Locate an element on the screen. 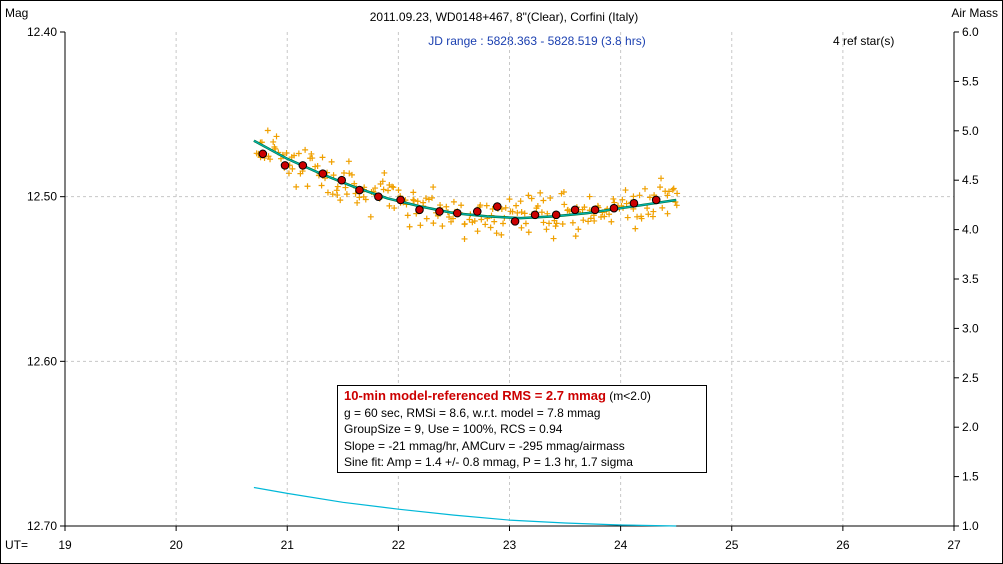 The image size is (1003, 564). x-tick-label: 20 is located at coordinates (176, 545).